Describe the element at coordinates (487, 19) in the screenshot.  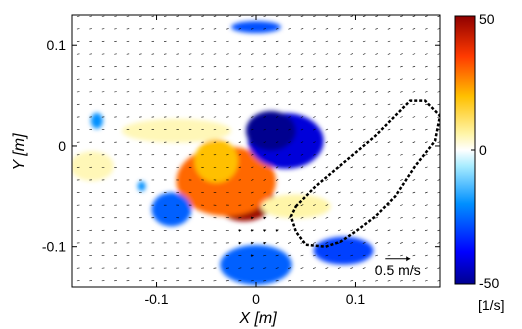
I see `colorbar-tick-label: 50` at that location.